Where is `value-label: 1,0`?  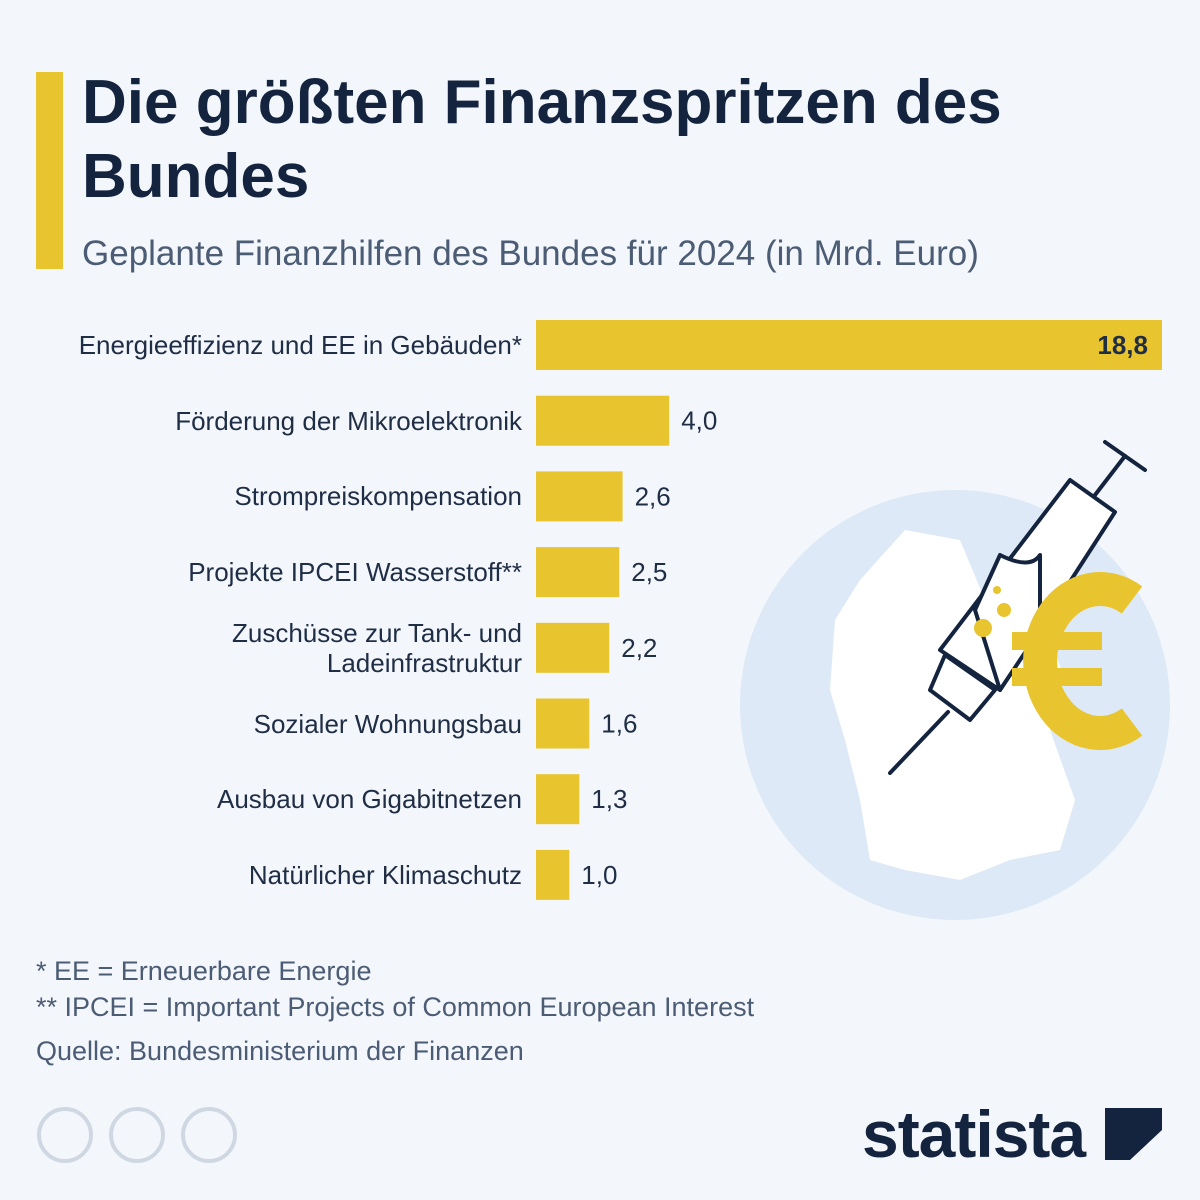 value-label: 1,0 is located at coordinates (599, 875).